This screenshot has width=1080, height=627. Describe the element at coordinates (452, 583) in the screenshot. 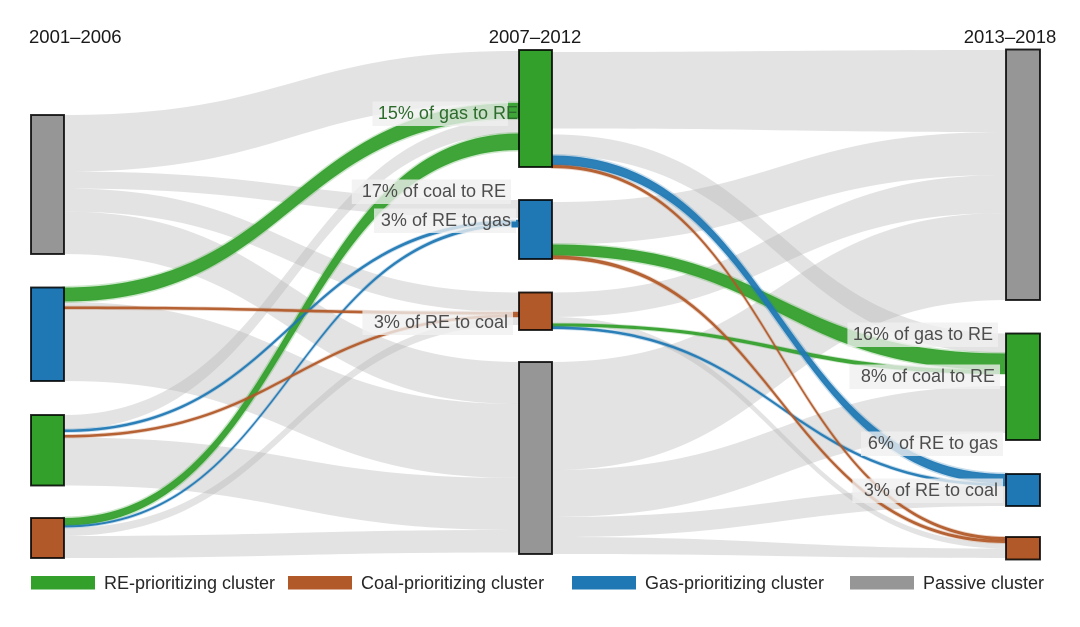

I see `svg-text: Coal-prioritizing cluster` at that location.